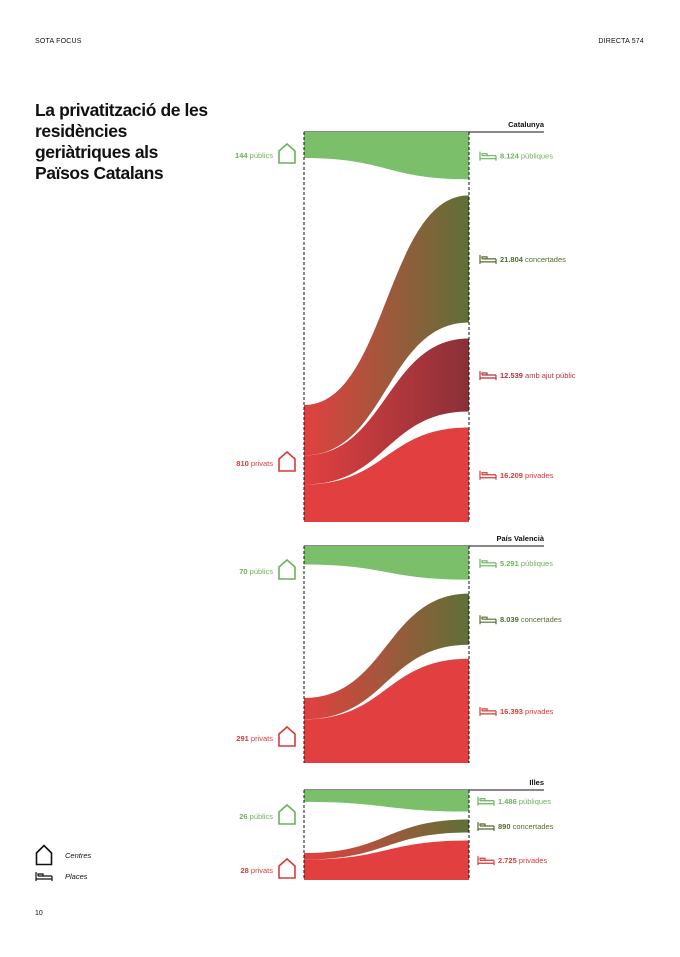  Describe the element at coordinates (509, 619) in the screenshot. I see `places-concertada-label-value: 8.039` at that location.